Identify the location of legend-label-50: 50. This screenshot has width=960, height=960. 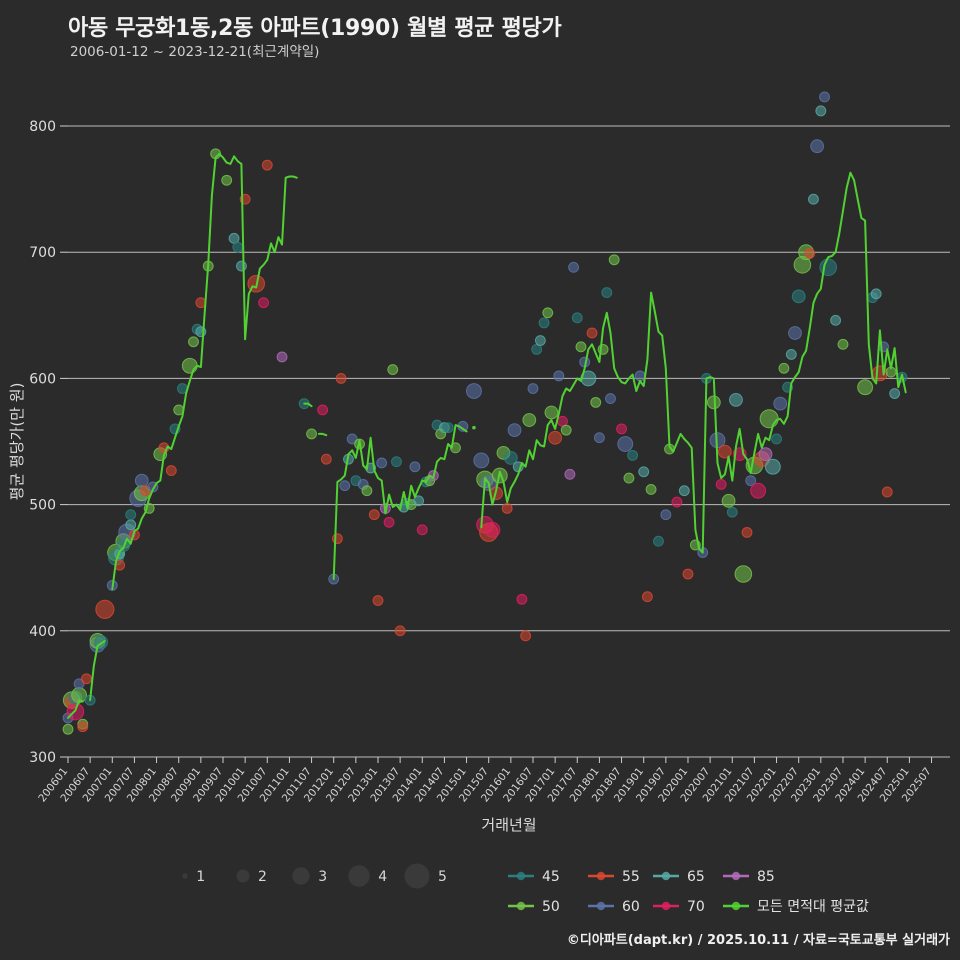
(551, 907).